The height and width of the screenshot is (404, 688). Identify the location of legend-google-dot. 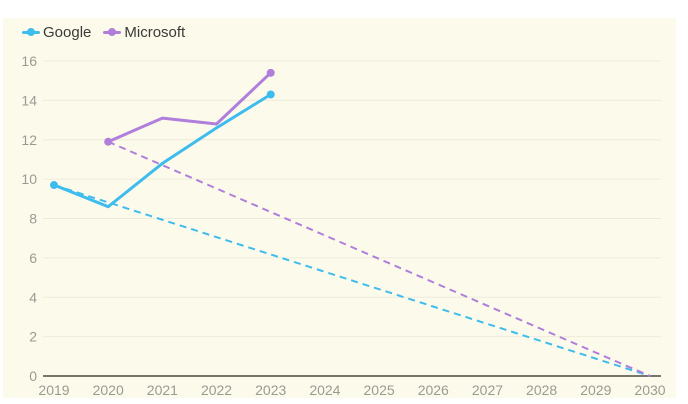
(31, 32).